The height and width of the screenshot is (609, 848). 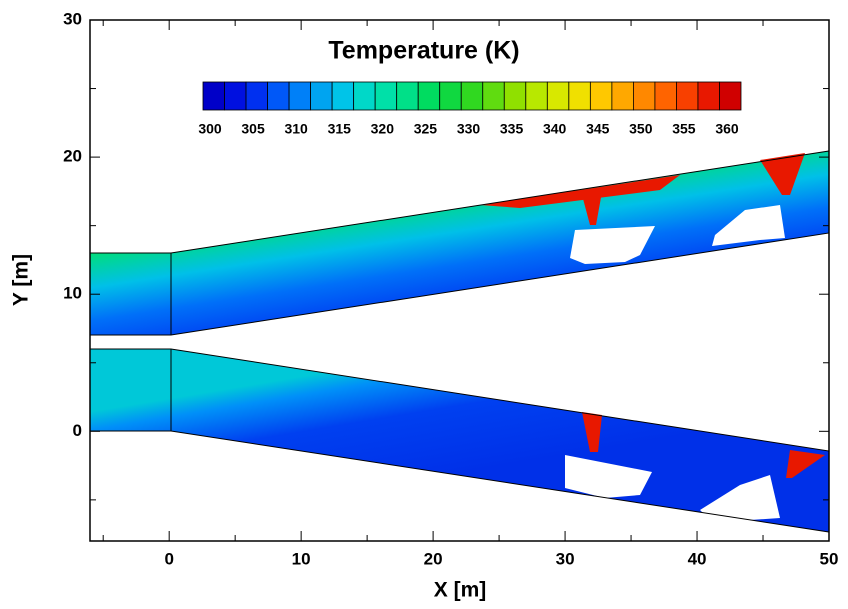 I want to click on y-axis-label: Y [m], so click(x=21, y=280).